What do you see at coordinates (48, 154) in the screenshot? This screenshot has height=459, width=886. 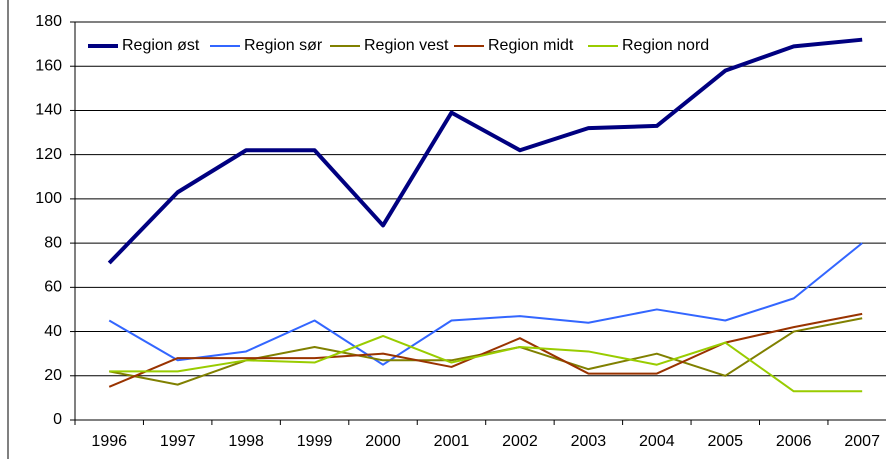 I see `y-tick-label: 120` at bounding box center [48, 154].